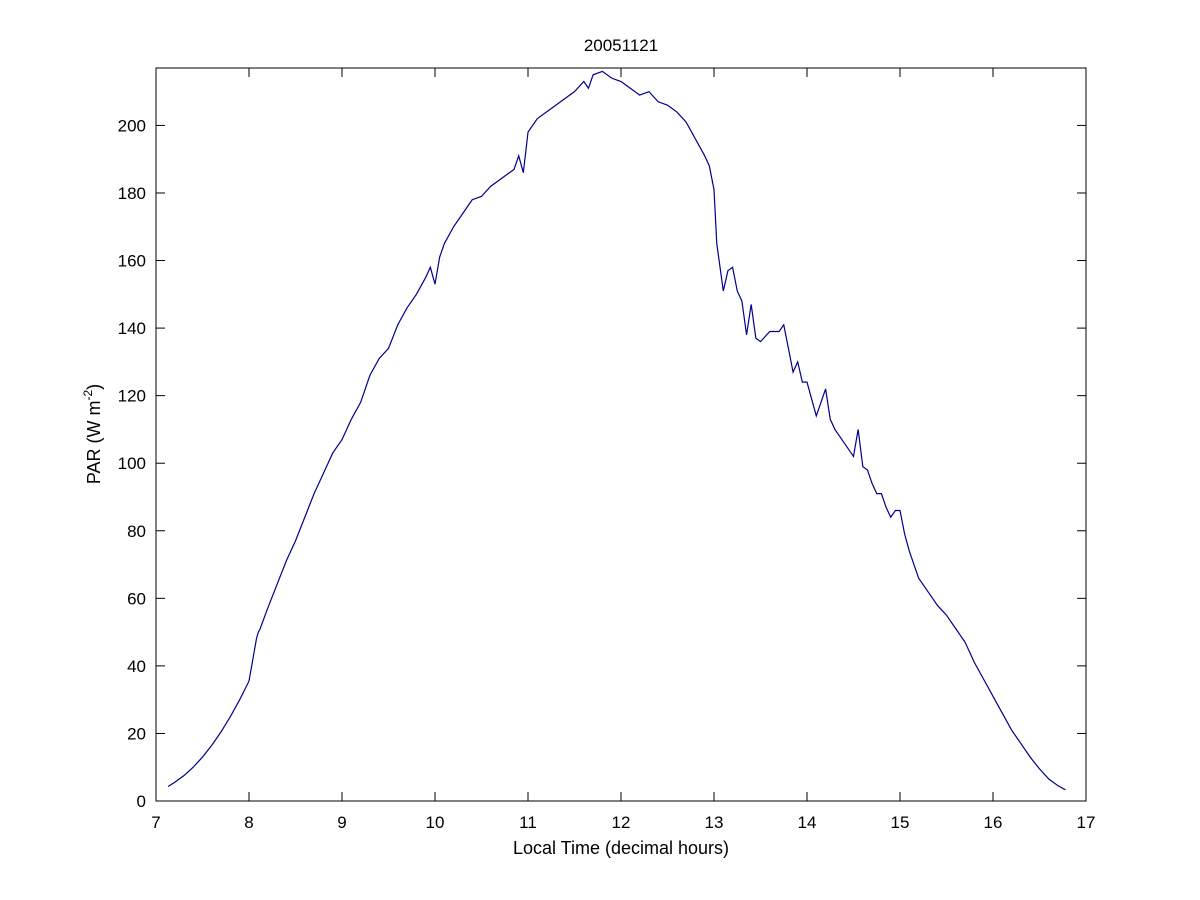  What do you see at coordinates (88, 395) in the screenshot?
I see `y-label-superscript: -2` at bounding box center [88, 395].